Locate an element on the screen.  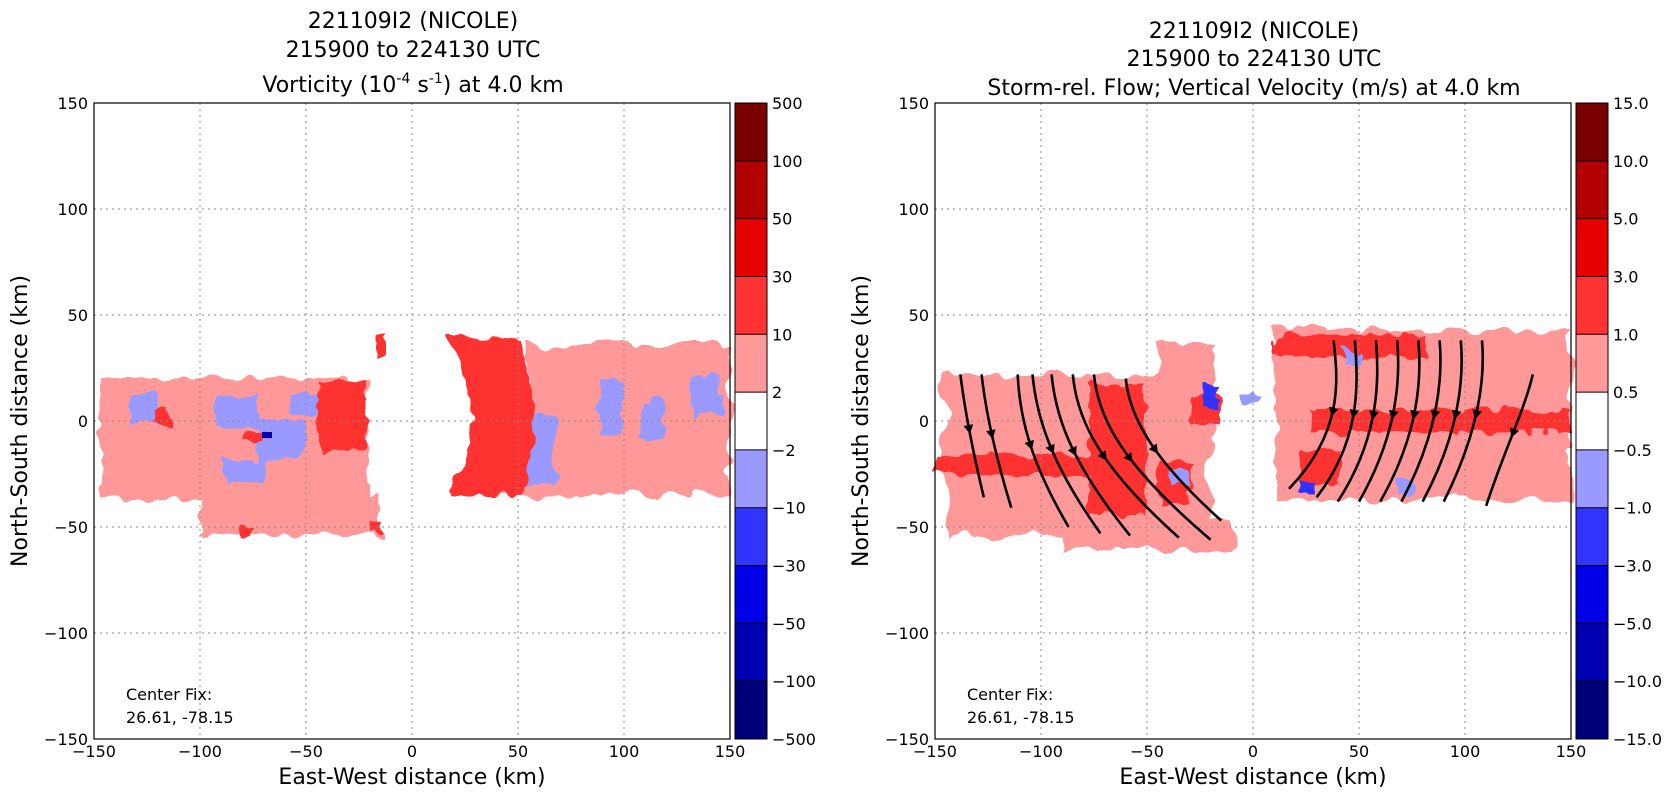
vorticity-title-line-1: 221109I2 (NICOLE) is located at coordinates (413, 21).